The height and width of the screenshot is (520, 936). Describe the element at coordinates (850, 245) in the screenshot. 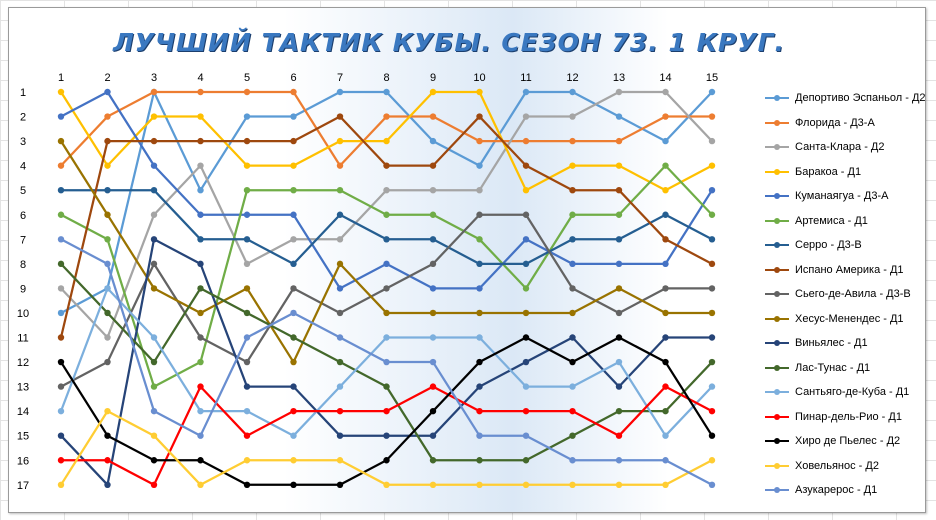

I see `legend-item: Серро - Д3-В` at that location.